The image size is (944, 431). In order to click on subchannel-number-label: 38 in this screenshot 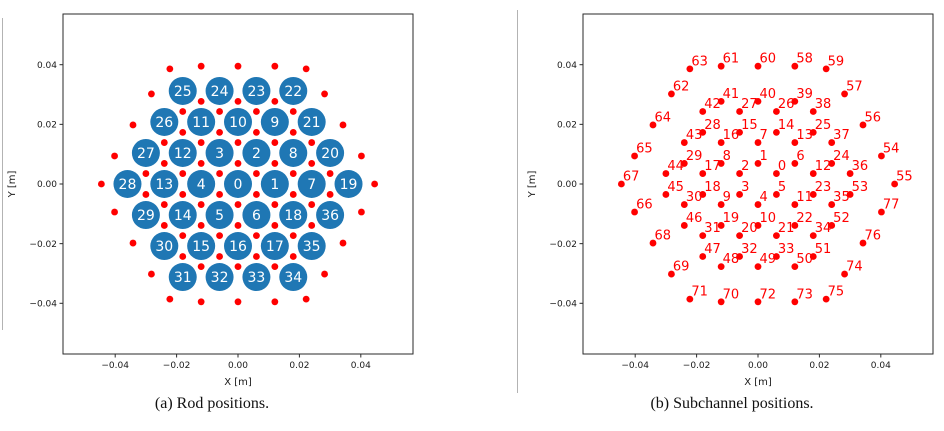, I will do `click(823, 104)`.